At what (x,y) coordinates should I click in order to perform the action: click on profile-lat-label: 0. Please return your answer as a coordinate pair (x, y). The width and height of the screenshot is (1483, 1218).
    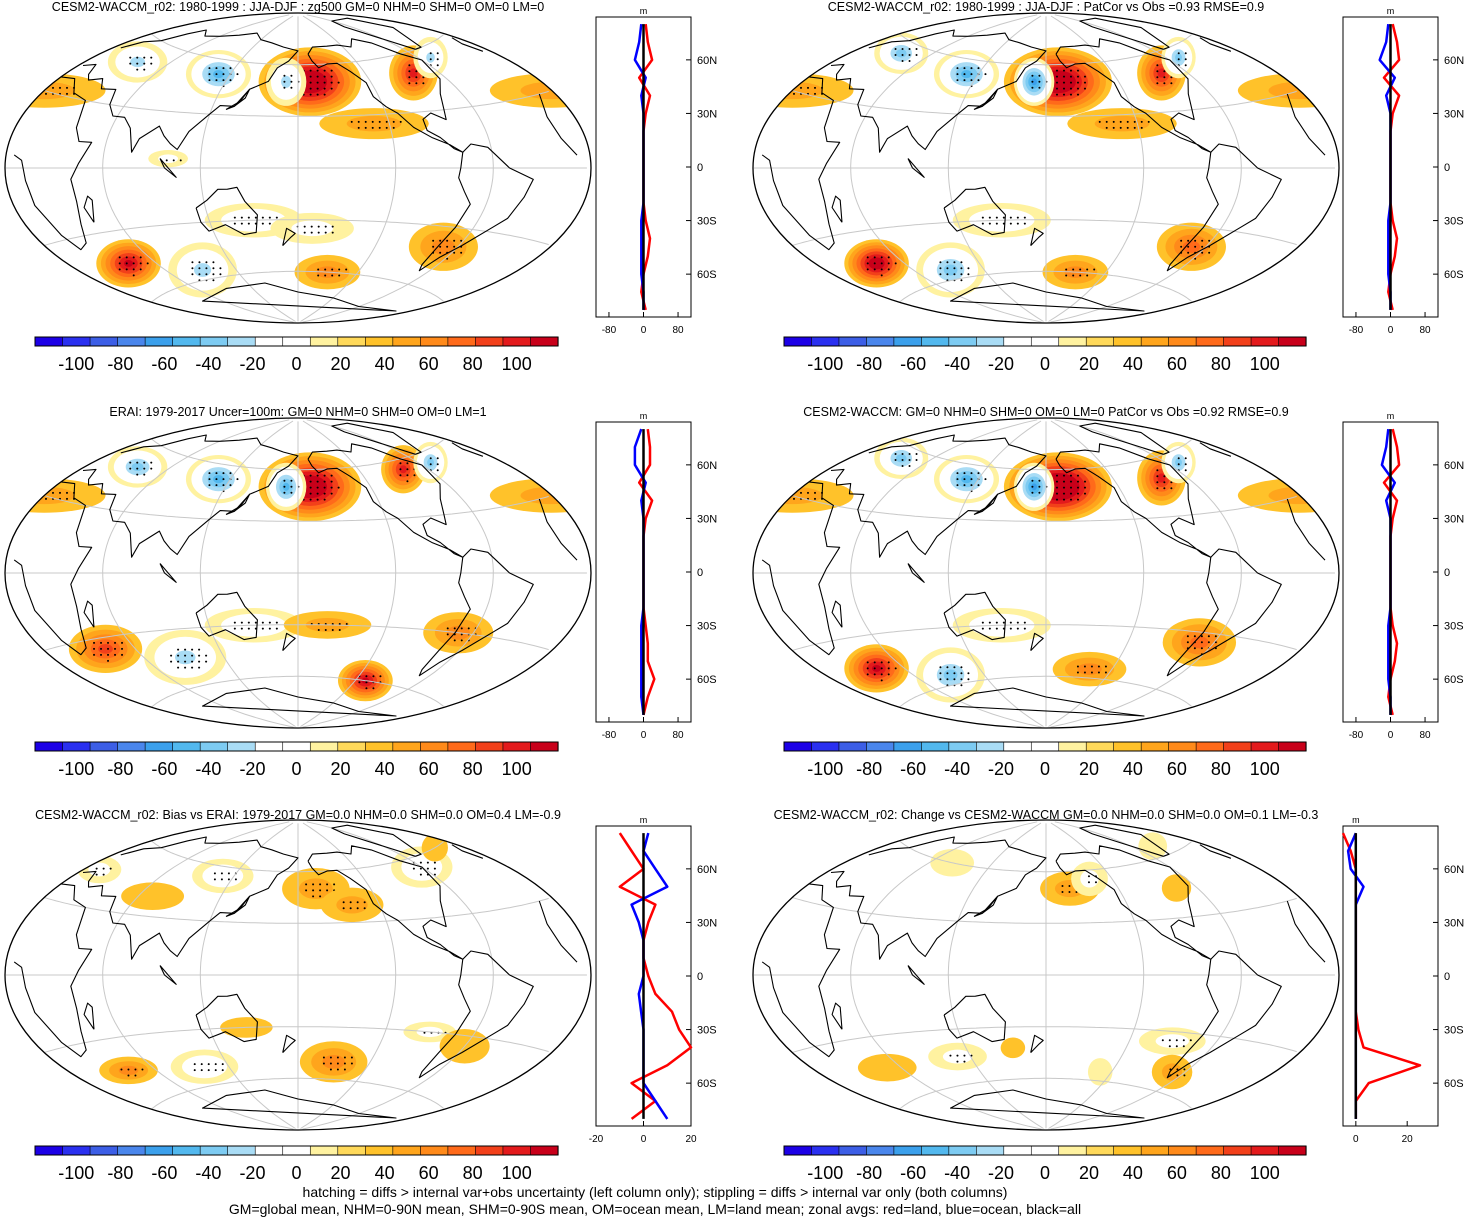
    Looking at the image, I should click on (700, 168).